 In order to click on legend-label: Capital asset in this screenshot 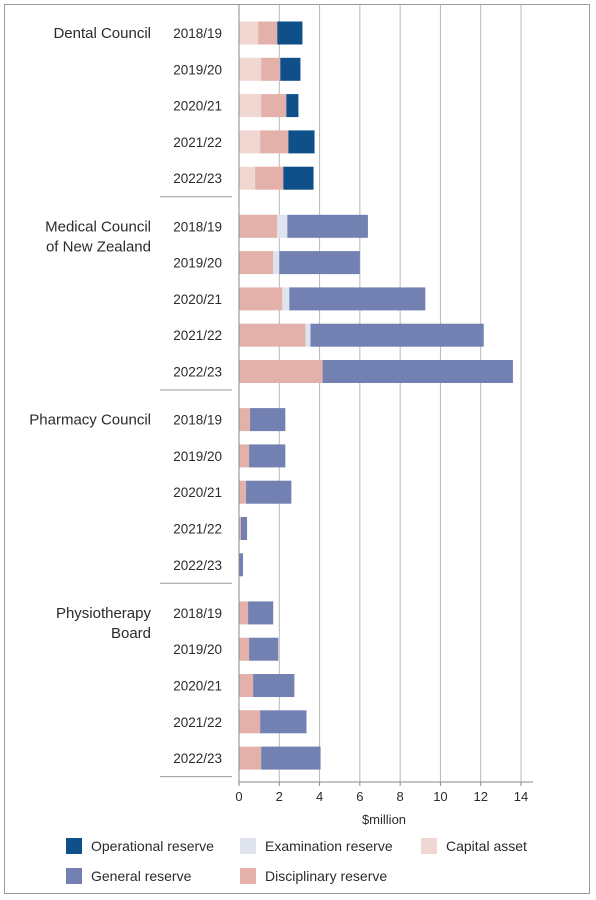, I will do `click(486, 846)`.